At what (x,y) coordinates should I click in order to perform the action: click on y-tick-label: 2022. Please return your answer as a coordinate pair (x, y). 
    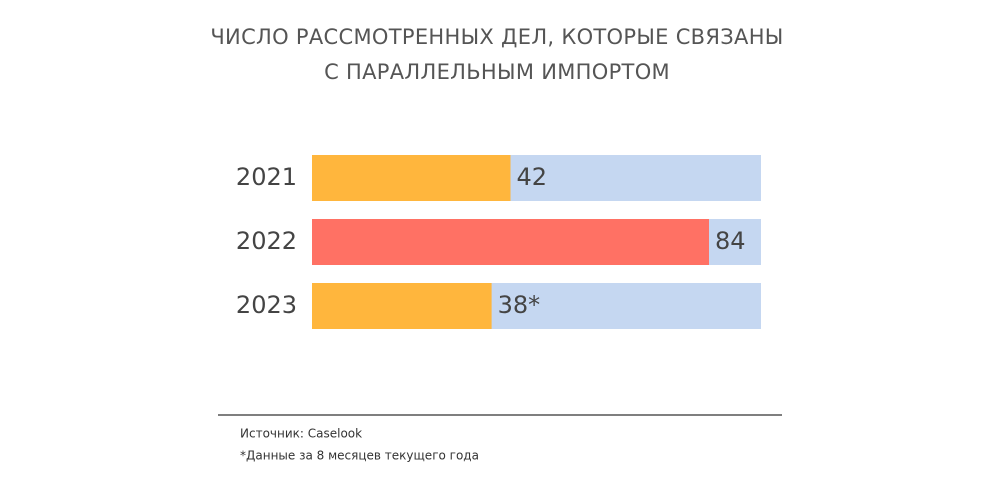
    Looking at the image, I should click on (266, 241).